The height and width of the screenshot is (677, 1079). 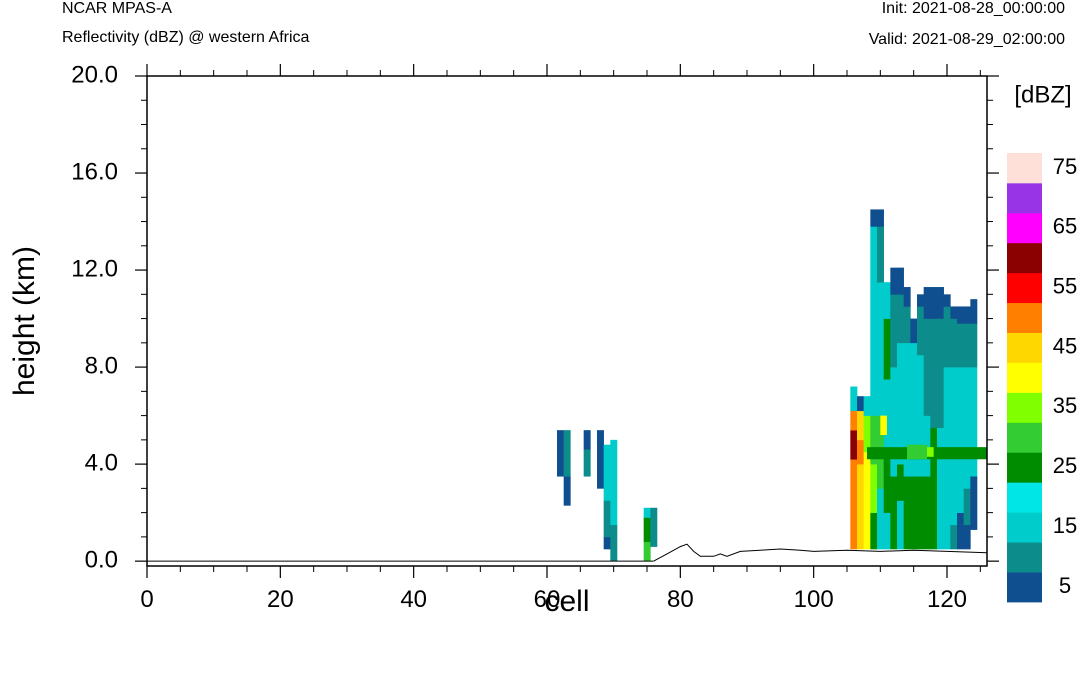 What do you see at coordinates (1065, 465) in the screenshot?
I see `colorbar-label-2: 25` at bounding box center [1065, 465].